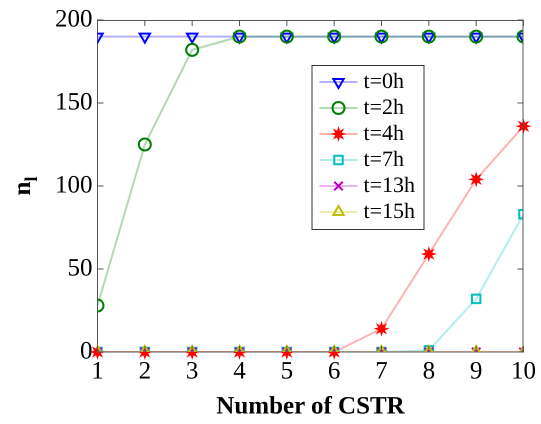 The image size is (541, 424). I want to click on y-tick-label: 0, so click(86, 351).